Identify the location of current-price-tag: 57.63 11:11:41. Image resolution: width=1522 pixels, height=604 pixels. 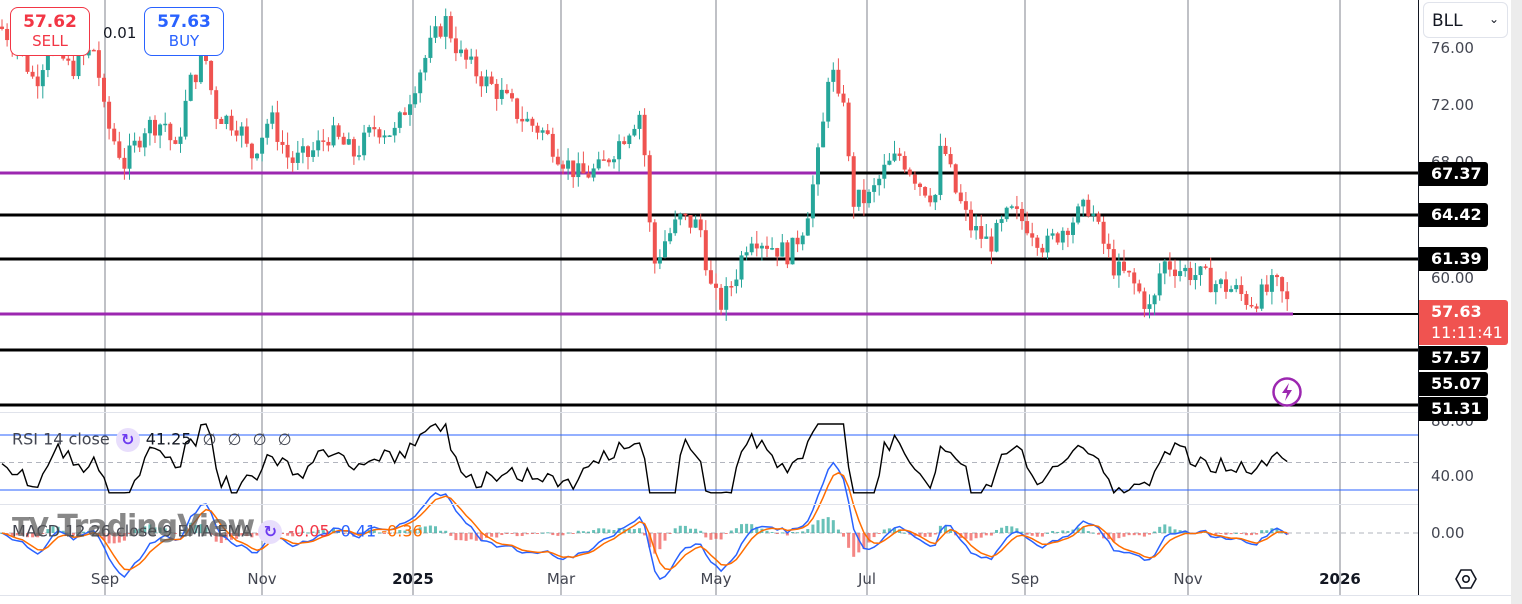
(1463, 322).